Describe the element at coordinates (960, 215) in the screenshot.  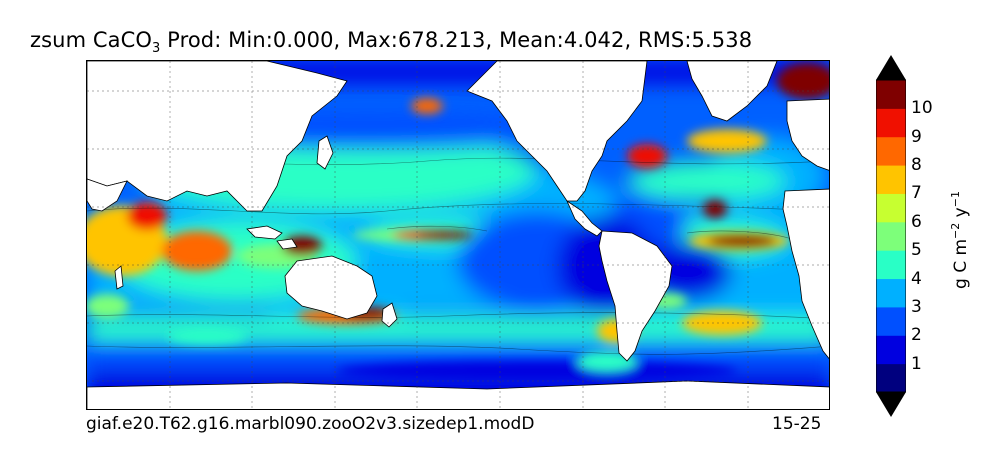
I see `units-mid: y` at that location.